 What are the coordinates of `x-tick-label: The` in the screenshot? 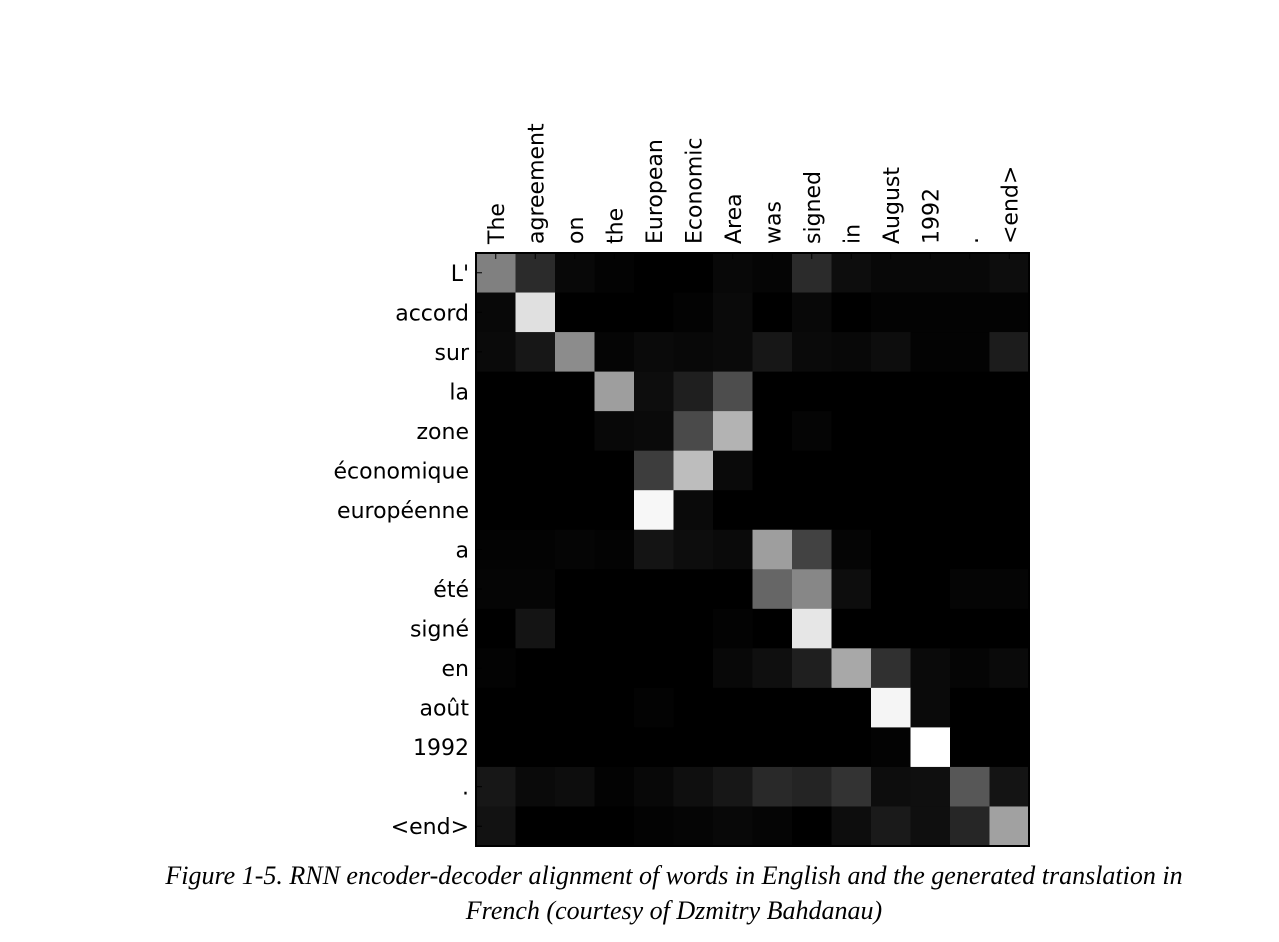 It's located at (497, 224).